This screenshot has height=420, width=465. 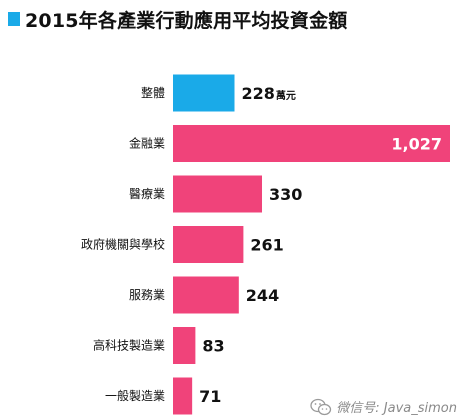 I want to click on value-label: 244, so click(x=262, y=295).